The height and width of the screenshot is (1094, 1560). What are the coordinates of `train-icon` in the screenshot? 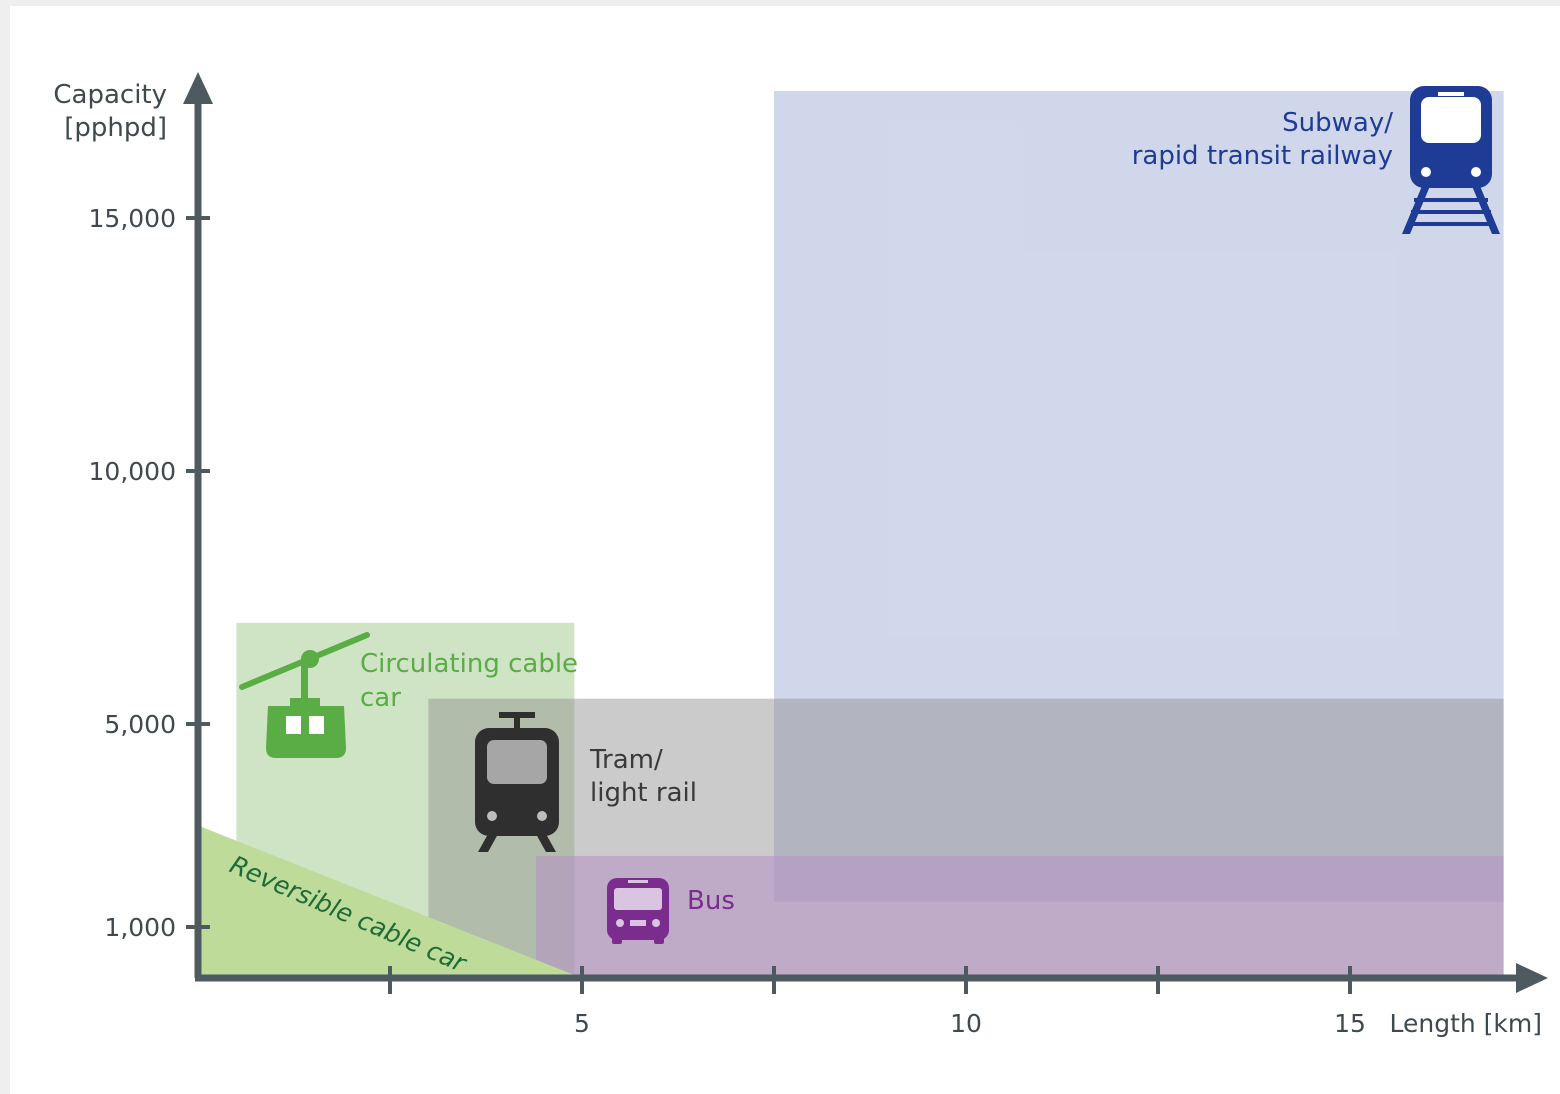 It's located at (1451, 160).